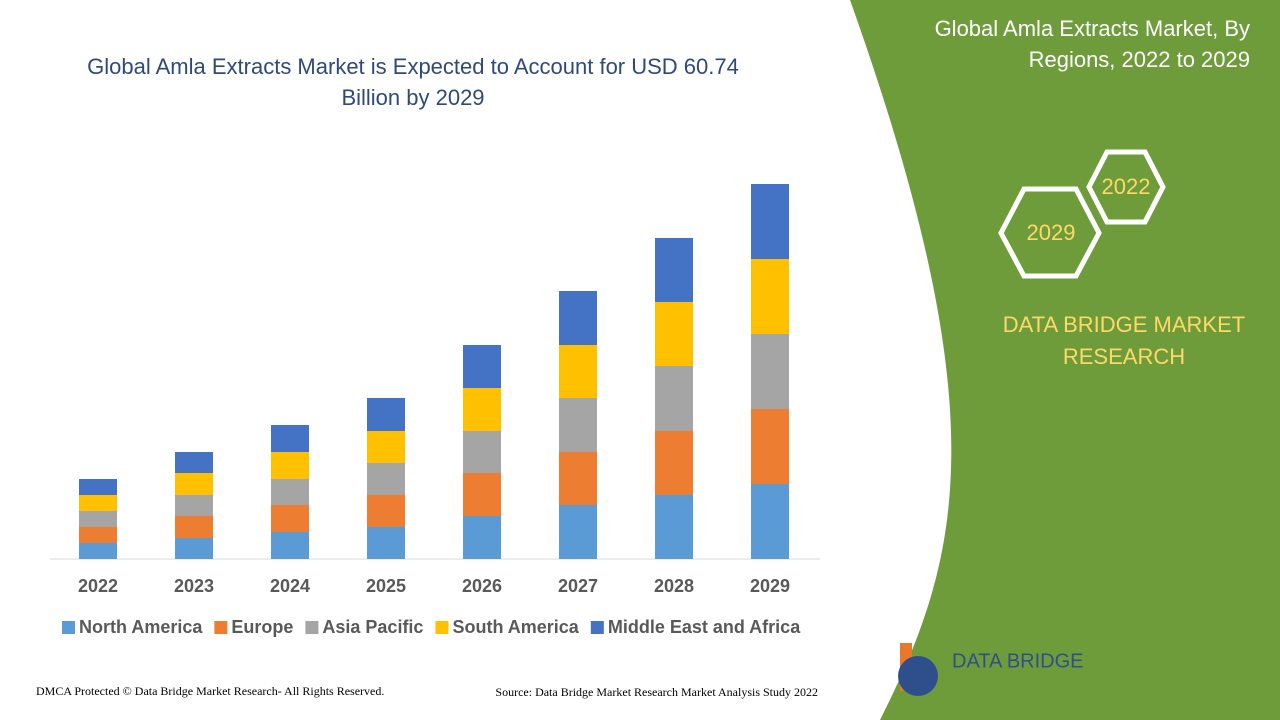  Describe the element at coordinates (482, 586) in the screenshot. I see `x-tick-label: 2026` at that location.